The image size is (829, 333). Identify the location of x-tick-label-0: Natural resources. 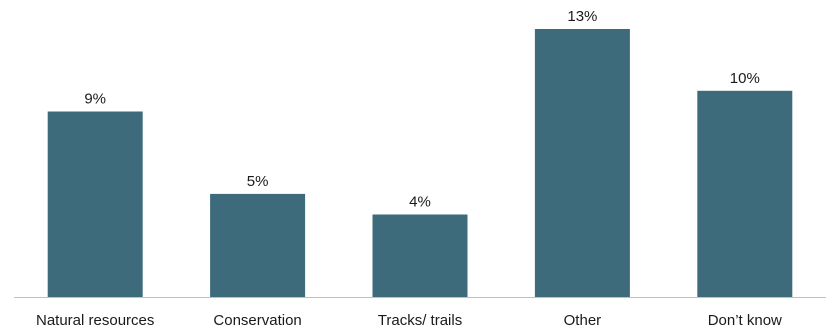
(95, 320).